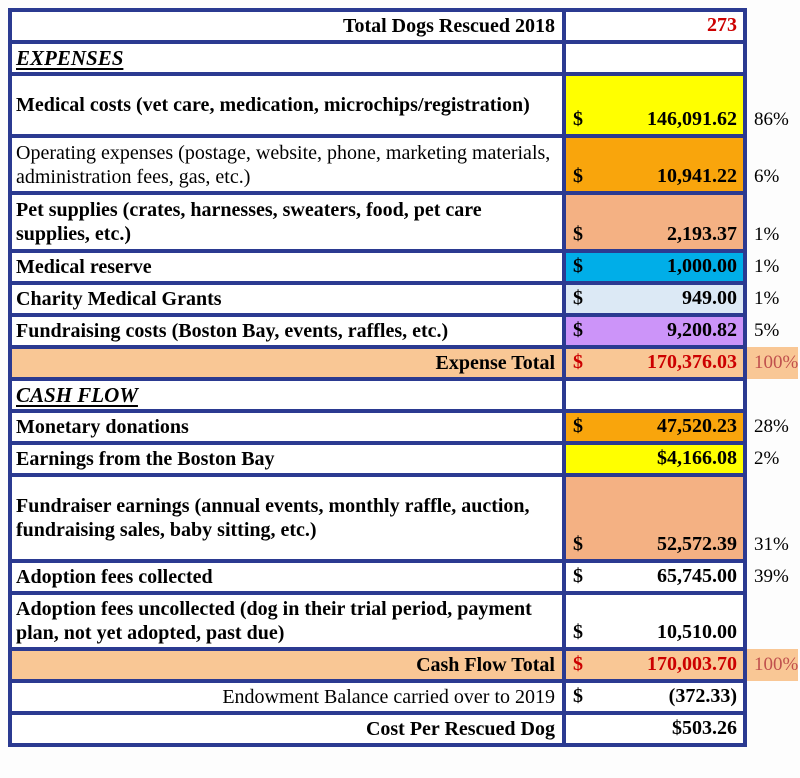  Describe the element at coordinates (709, 298) in the screenshot. I see `amount-value: 949.00` at that location.